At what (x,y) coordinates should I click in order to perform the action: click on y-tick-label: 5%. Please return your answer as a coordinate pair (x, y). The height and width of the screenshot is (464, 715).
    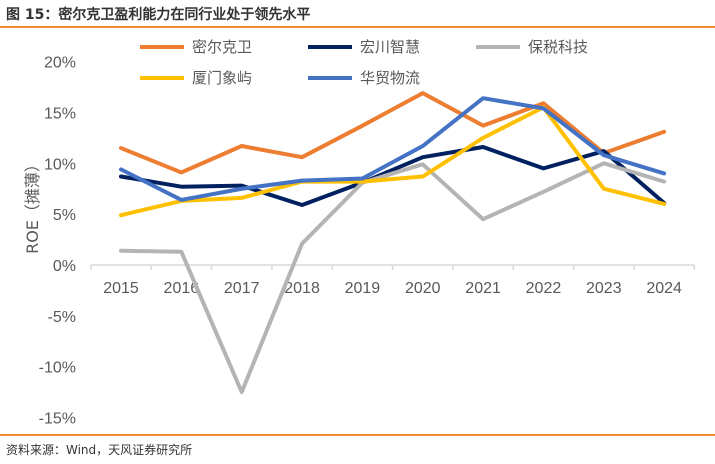
    Looking at the image, I should click on (64, 215).